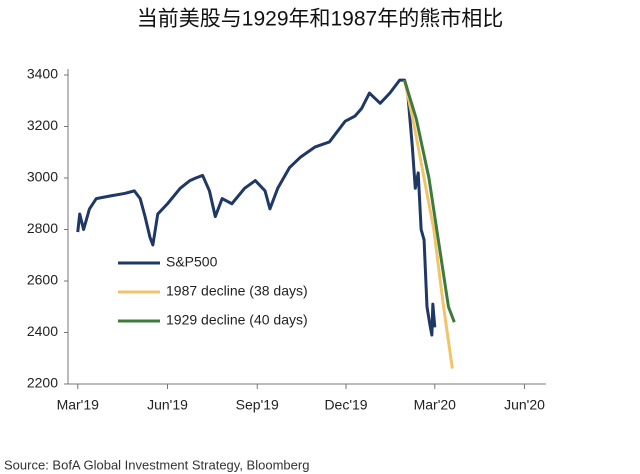  What do you see at coordinates (42, 280) in the screenshot?
I see `y-tick-label: 2600` at bounding box center [42, 280].